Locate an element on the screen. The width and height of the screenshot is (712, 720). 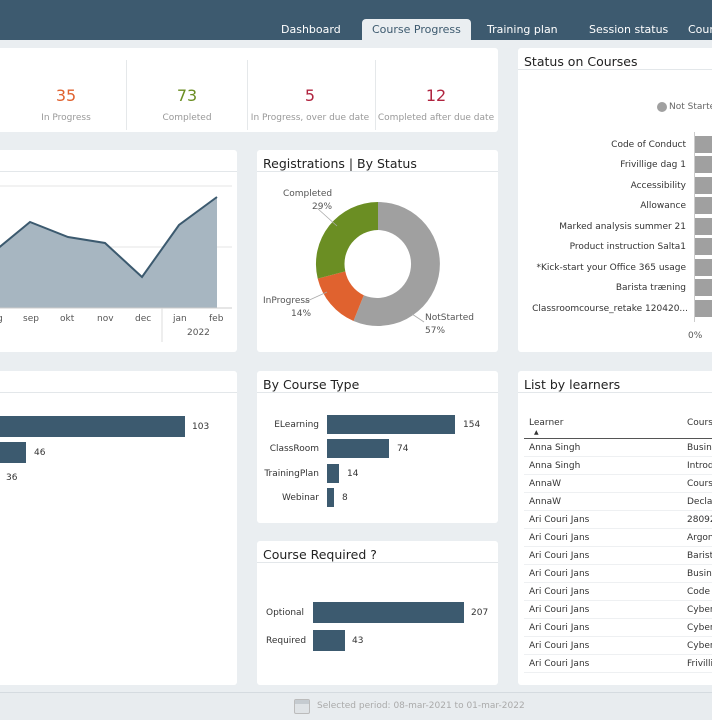
kpi-completed-late-label: Completed after due date is located at coordinates (436, 118).